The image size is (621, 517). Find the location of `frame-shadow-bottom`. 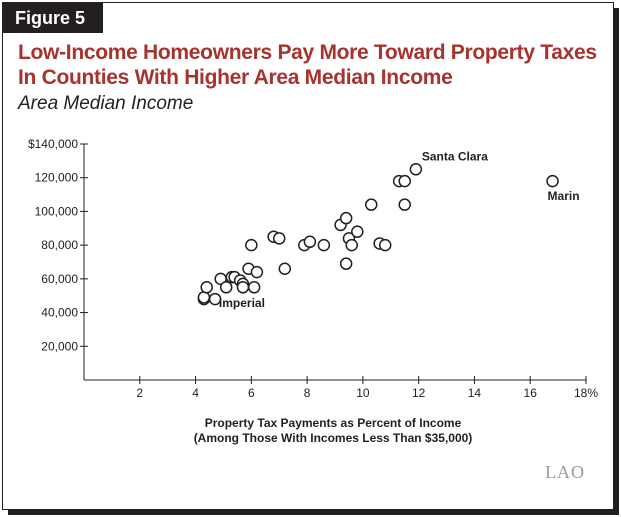

frame-shadow-bottom is located at coordinates (313, 512).